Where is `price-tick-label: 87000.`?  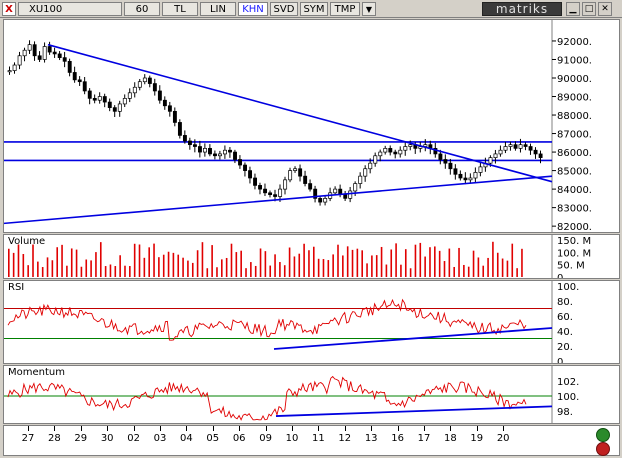
price-tick-label: 87000. is located at coordinates (574, 135).